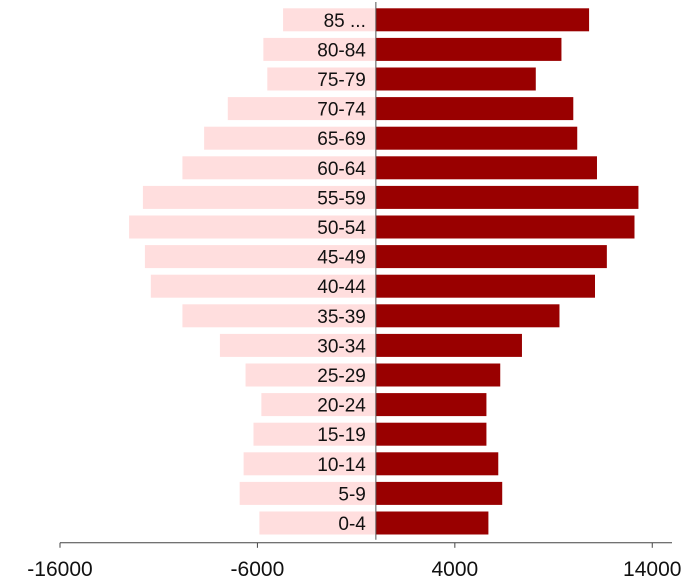 The image size is (696, 584). Describe the element at coordinates (354, 561) in the screenshot. I see `x-axis-ticks: -16000 -6000 4000 14000` at that location.